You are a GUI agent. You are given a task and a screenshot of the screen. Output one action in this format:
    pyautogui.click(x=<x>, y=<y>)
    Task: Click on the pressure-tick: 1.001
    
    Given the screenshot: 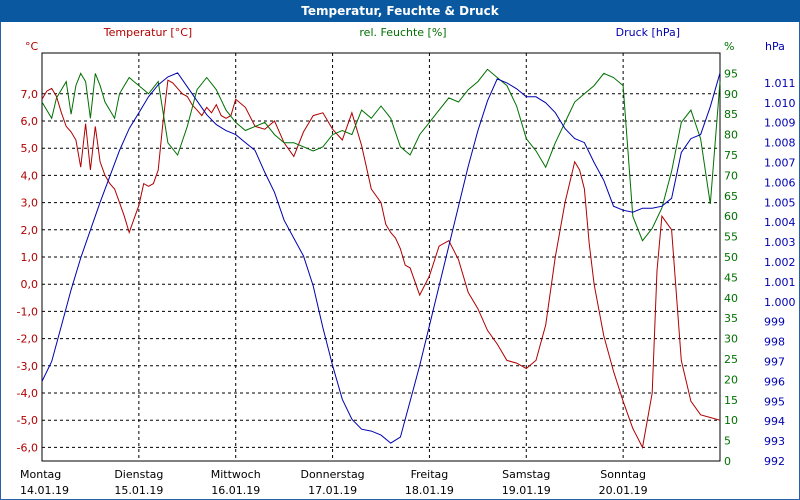 What is the action you would take?
    pyautogui.click(x=780, y=282)
    